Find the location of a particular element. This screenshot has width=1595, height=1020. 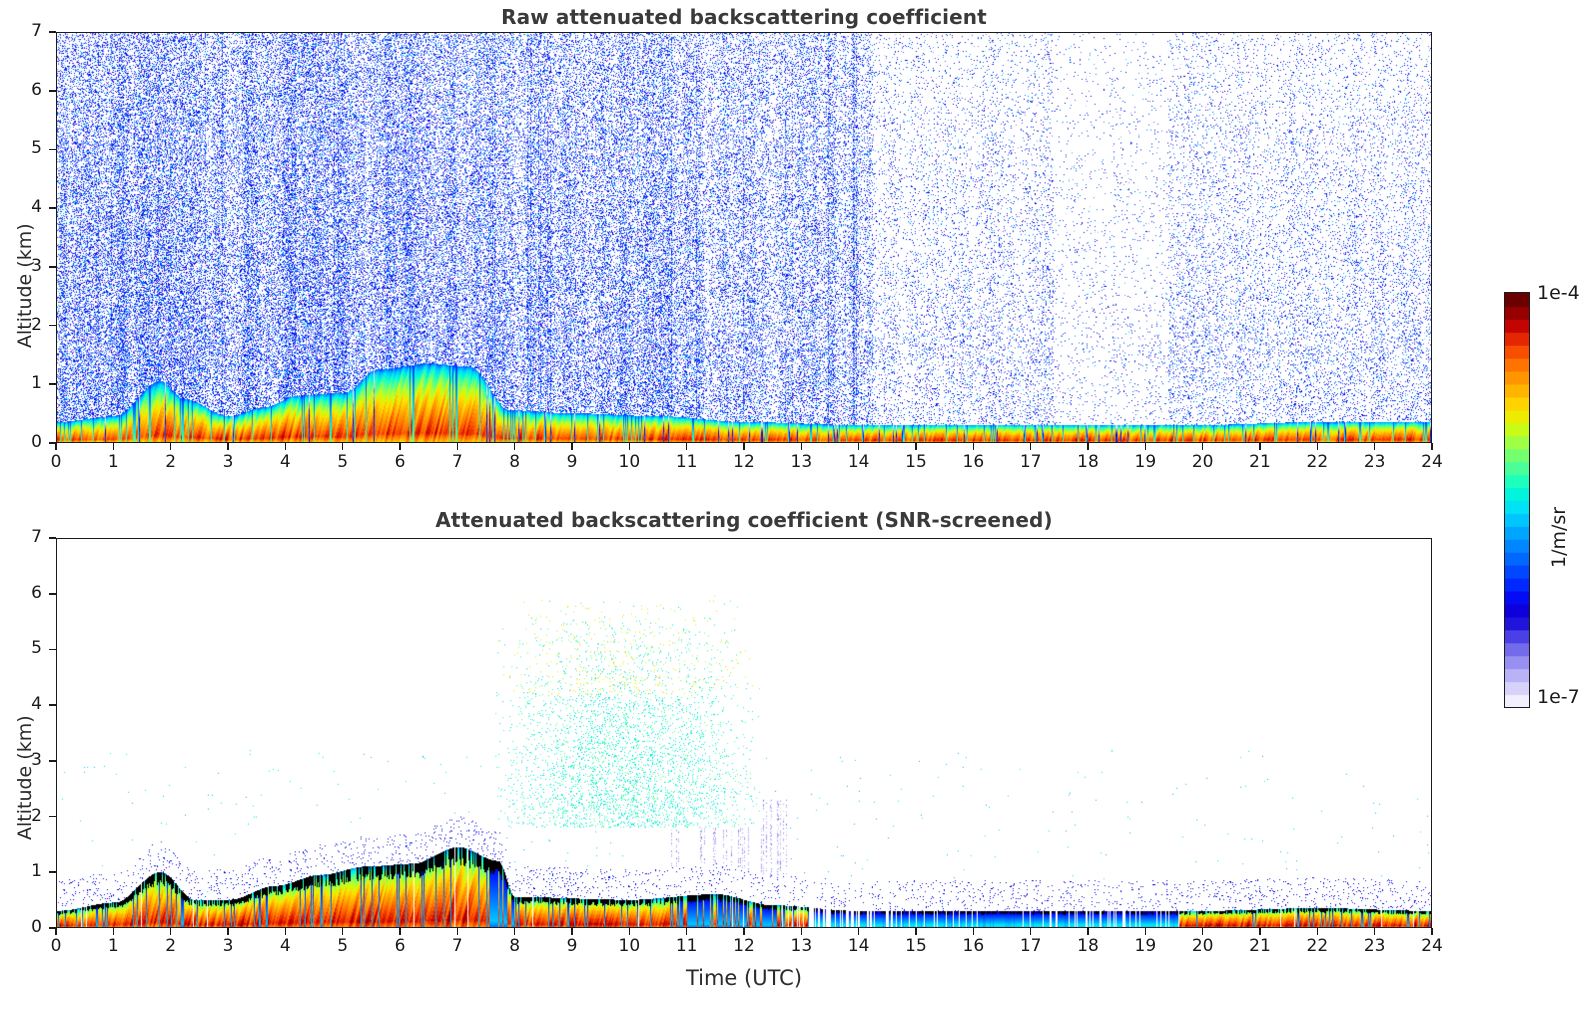

x-tick-label: 14 is located at coordinates (858, 946).